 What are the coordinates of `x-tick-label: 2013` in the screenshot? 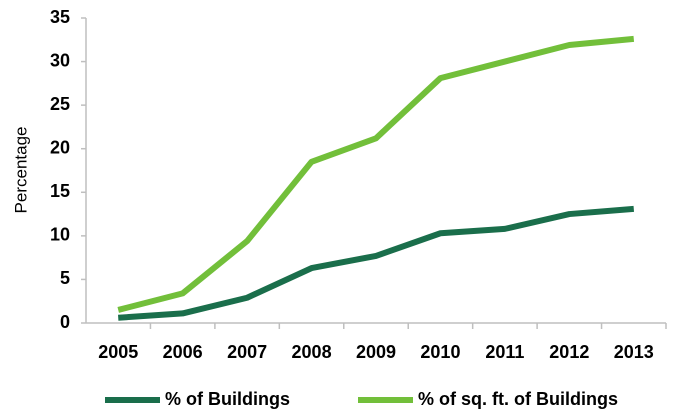 It's located at (634, 352).